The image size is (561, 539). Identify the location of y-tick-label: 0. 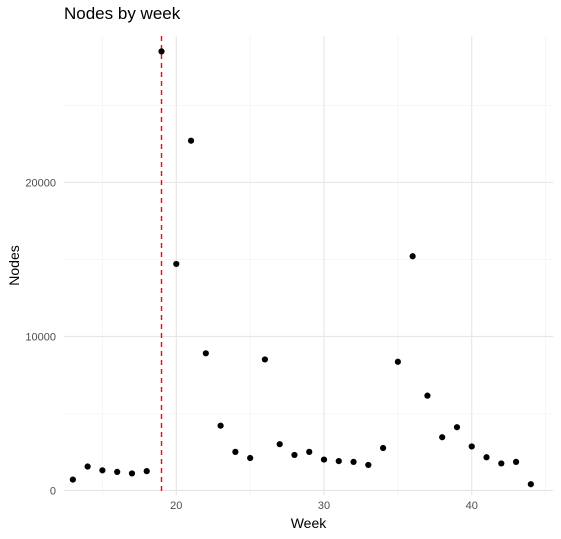
(53, 491).